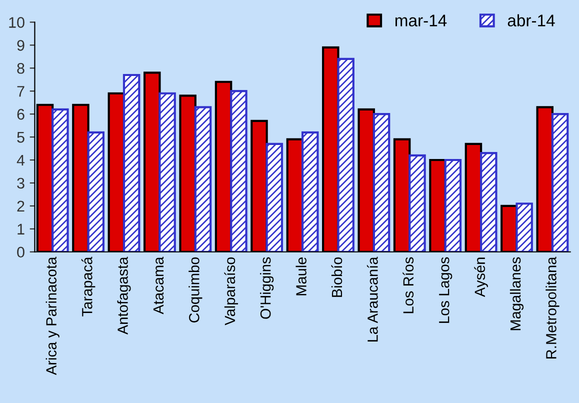 This screenshot has height=403, width=579. I want to click on legend-label: mar-14, so click(421, 20).